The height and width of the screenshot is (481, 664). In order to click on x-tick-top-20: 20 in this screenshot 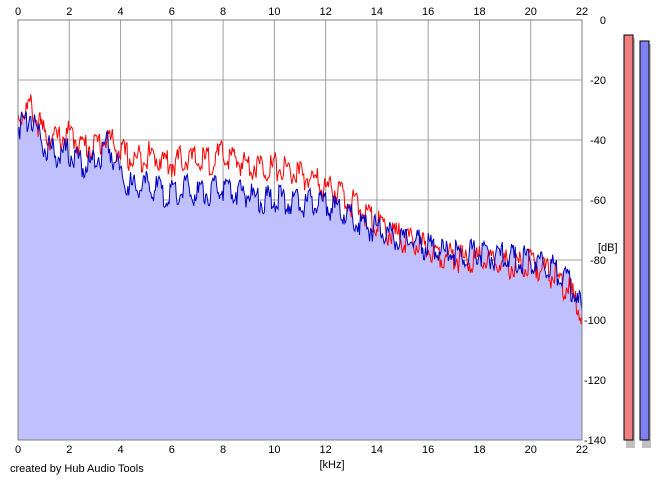, I will do `click(531, 12)`.